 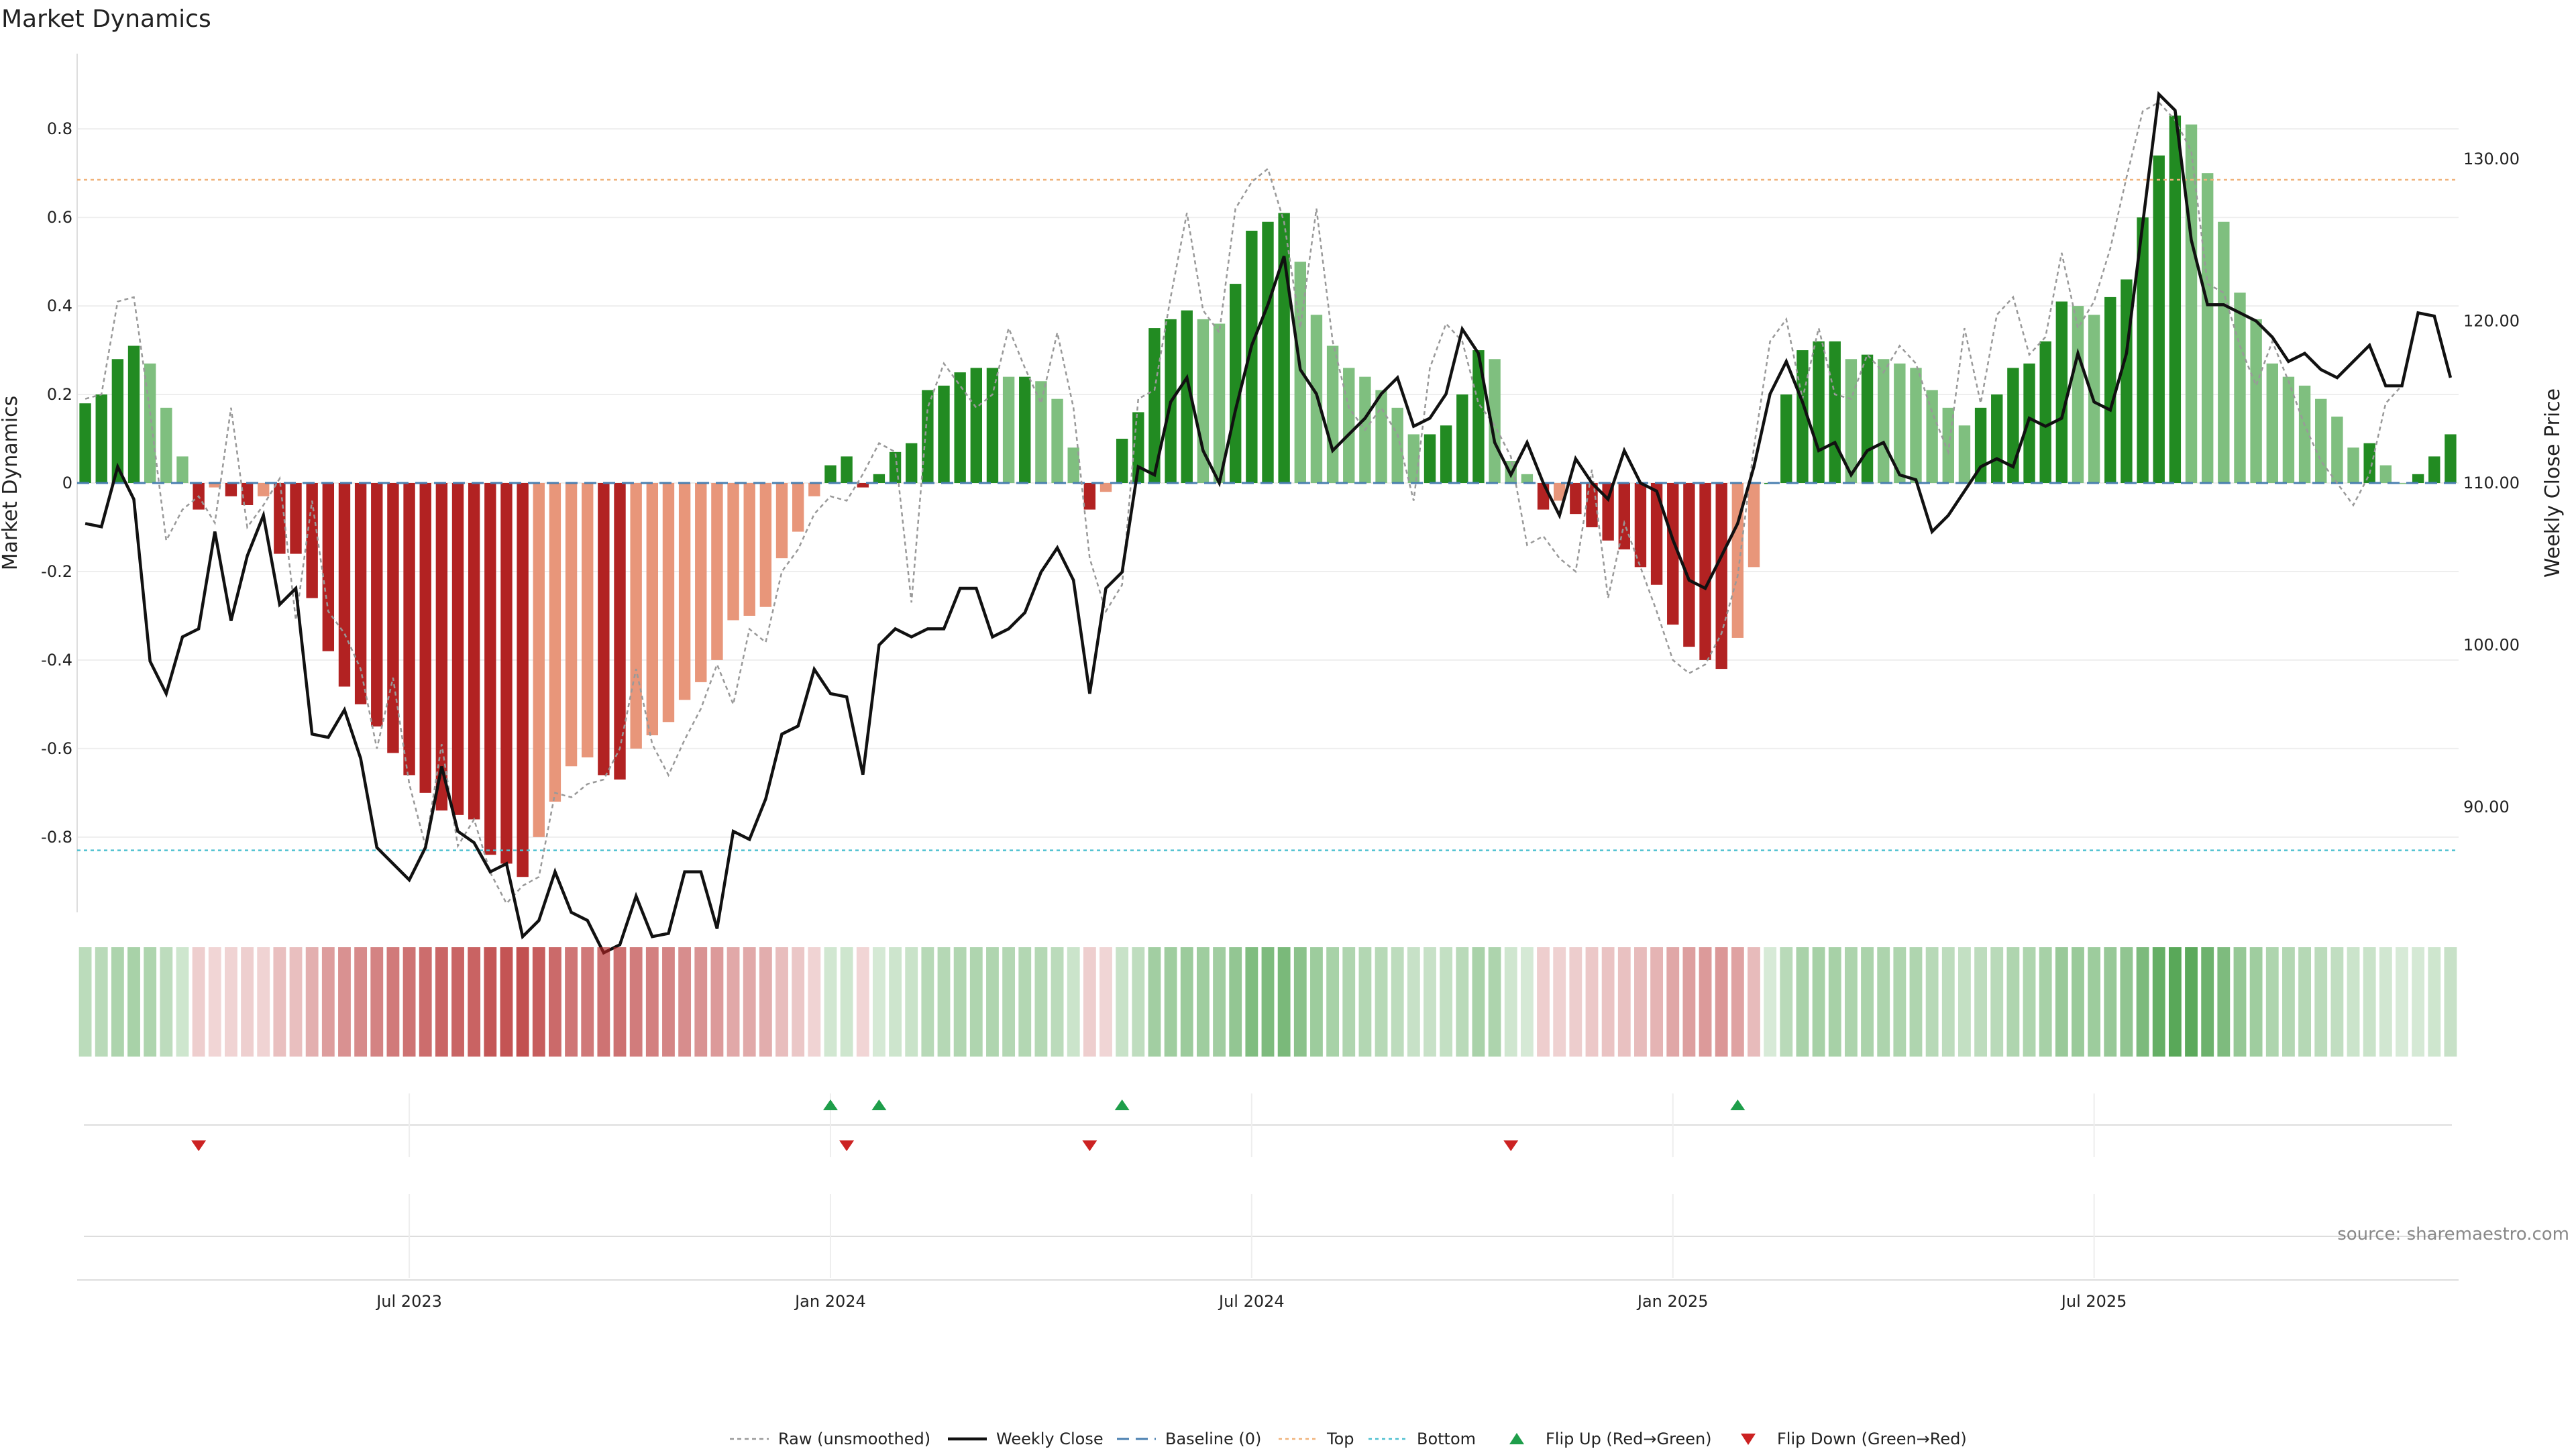 I want to click on y-tick-label: 0.2, so click(x=59, y=394).